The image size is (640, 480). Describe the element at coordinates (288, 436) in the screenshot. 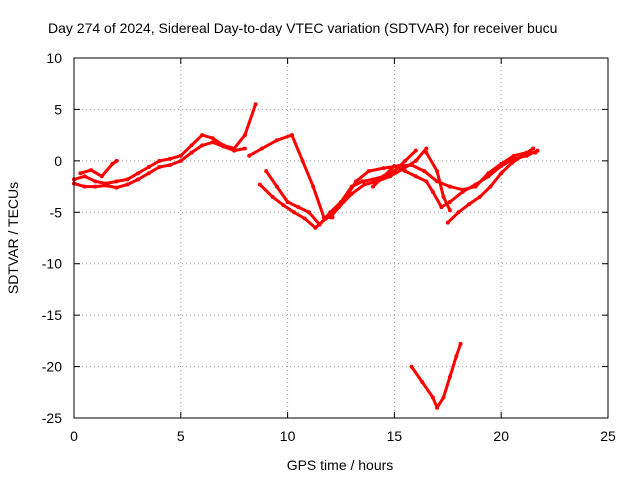

I see `x-tick-label: 10` at that location.